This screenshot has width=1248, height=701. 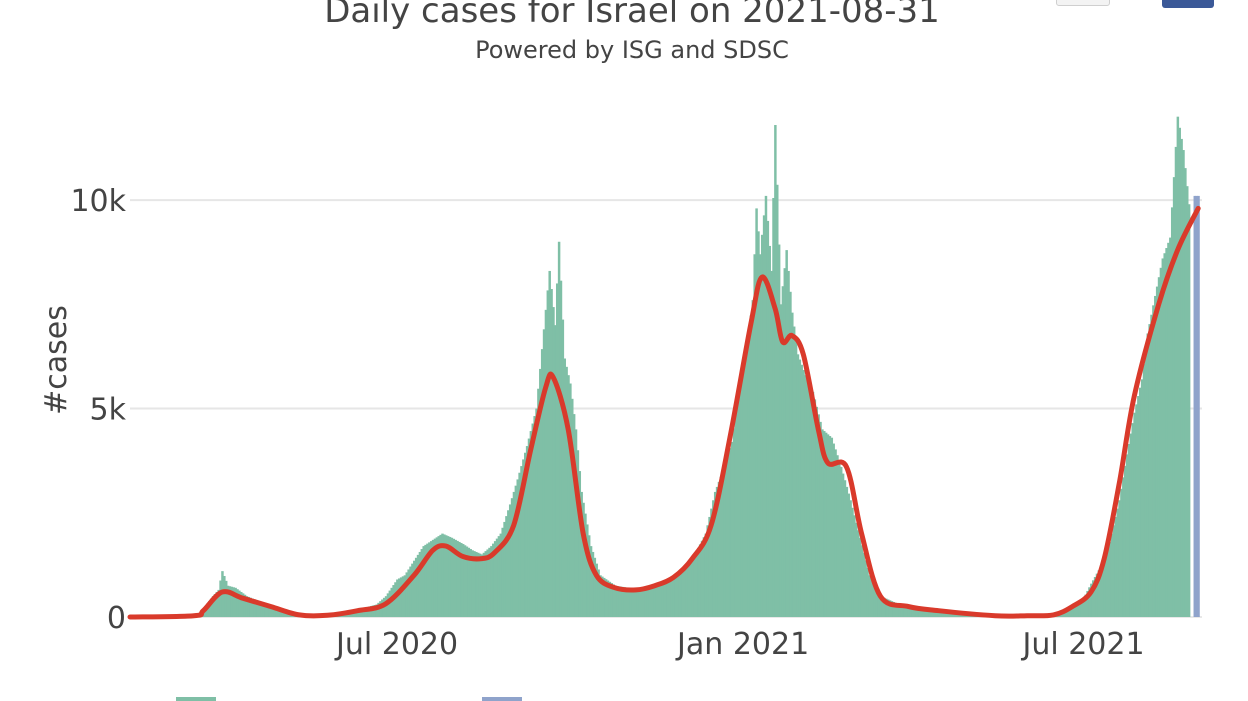 I want to click on toolbar-button-light, so click(x=1083, y=3).